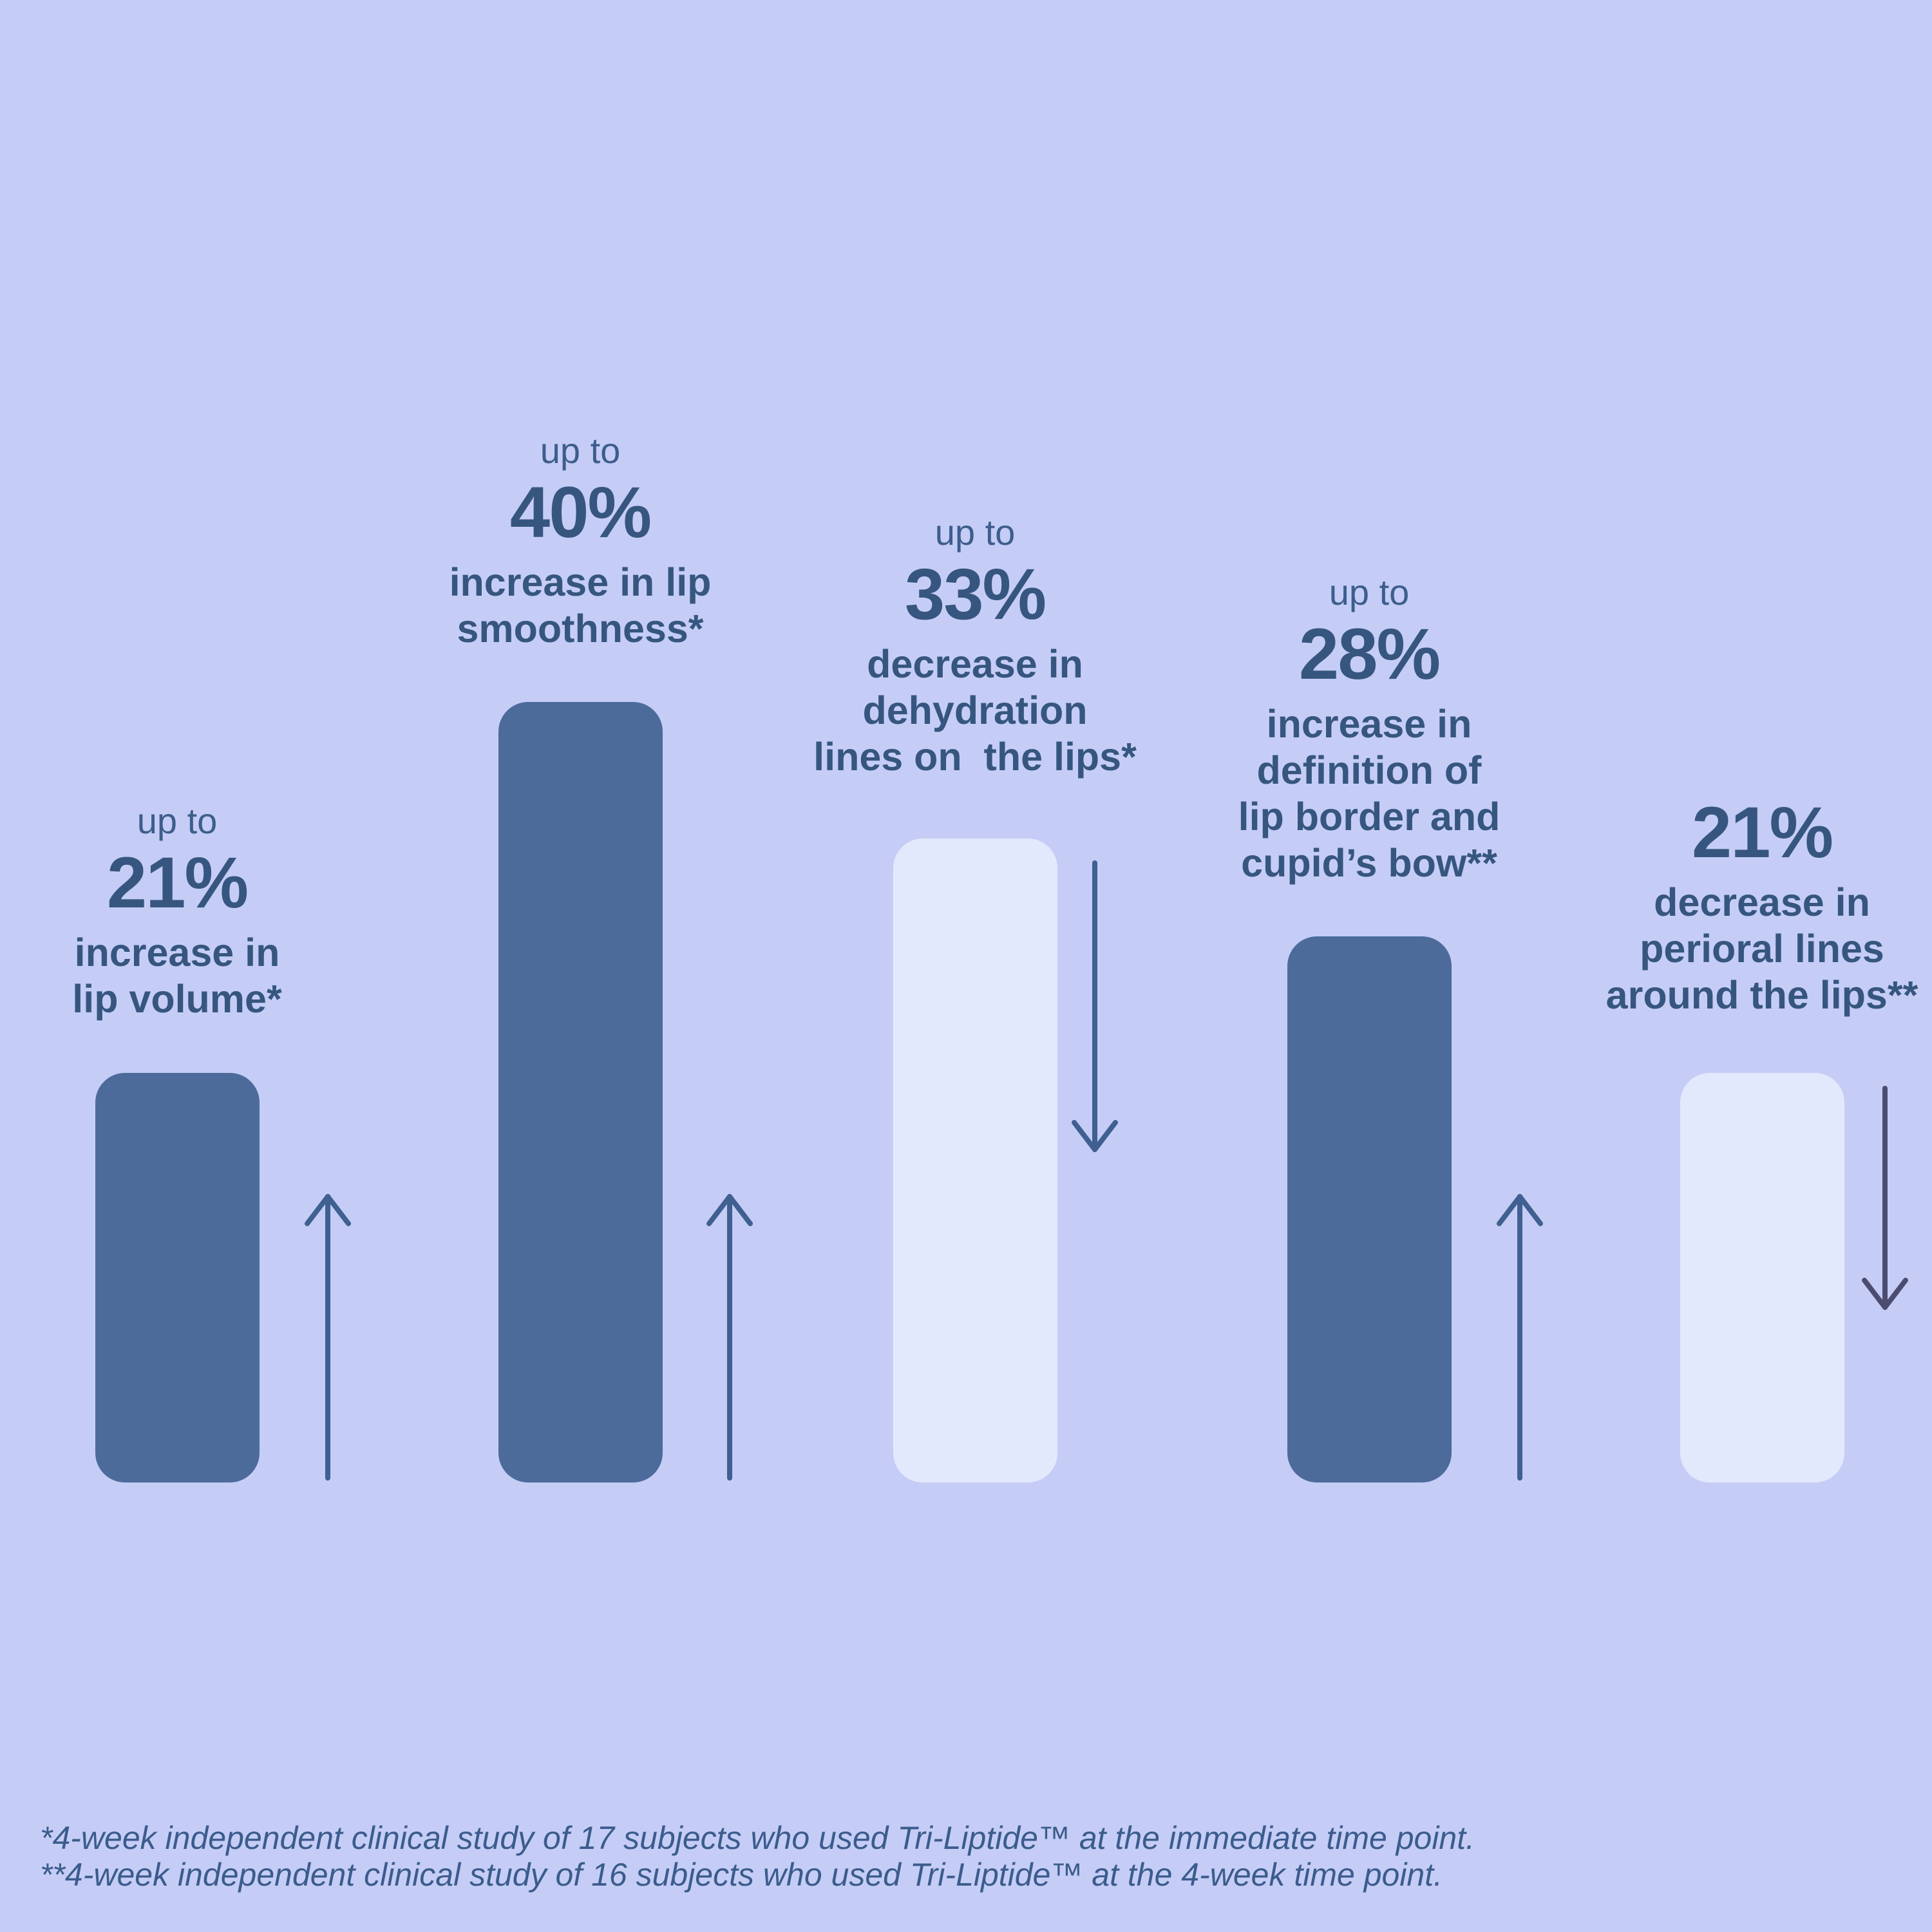 Image resolution: width=1932 pixels, height=1932 pixels. Describe the element at coordinates (1370, 654) in the screenshot. I see `stat-value: 28%` at that location.